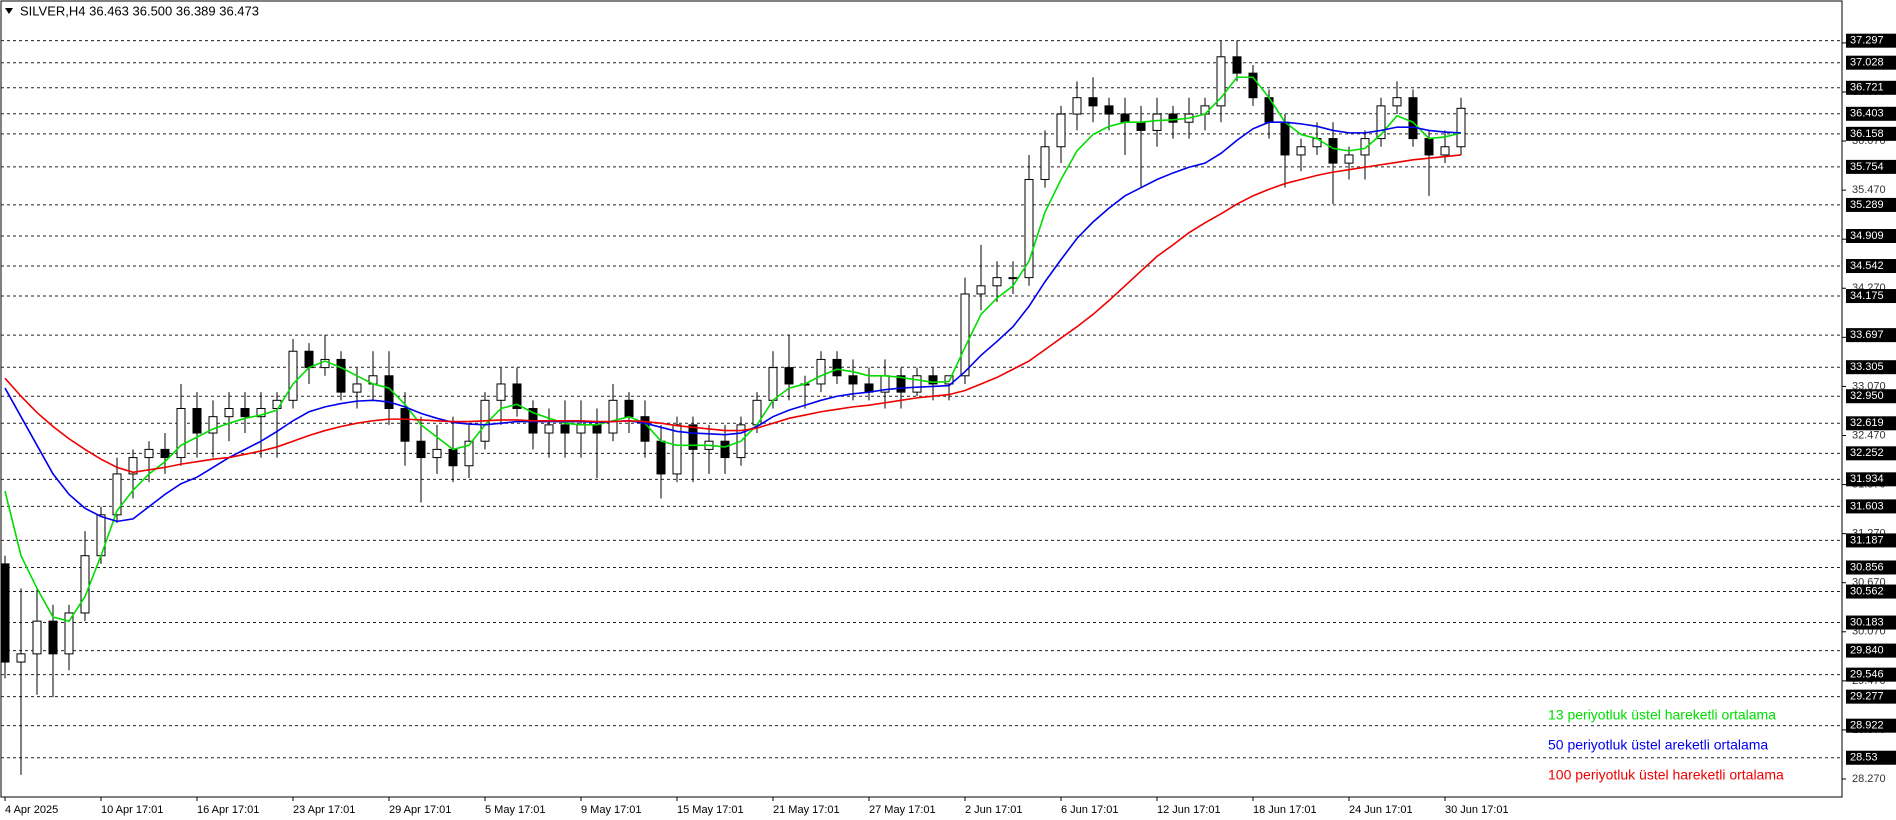 Image resolution: width=1896 pixels, height=820 pixels. I want to click on y-tick-label: 28.270, so click(1869, 779).